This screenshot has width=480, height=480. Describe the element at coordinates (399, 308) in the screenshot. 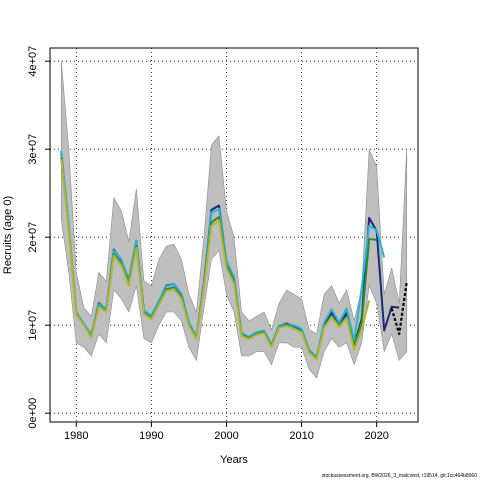

I see `series-line-black` at that location.